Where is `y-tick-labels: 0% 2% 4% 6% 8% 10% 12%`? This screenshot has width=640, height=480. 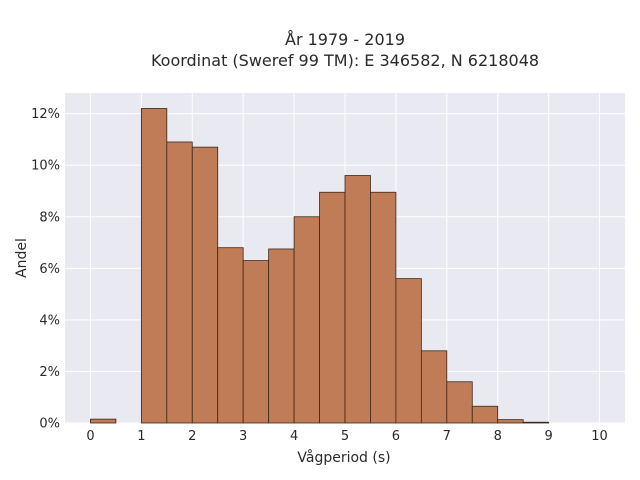 y-tick-labels: 0% 2% 4% 6% 8% 10% 12% is located at coordinates (45, 269).